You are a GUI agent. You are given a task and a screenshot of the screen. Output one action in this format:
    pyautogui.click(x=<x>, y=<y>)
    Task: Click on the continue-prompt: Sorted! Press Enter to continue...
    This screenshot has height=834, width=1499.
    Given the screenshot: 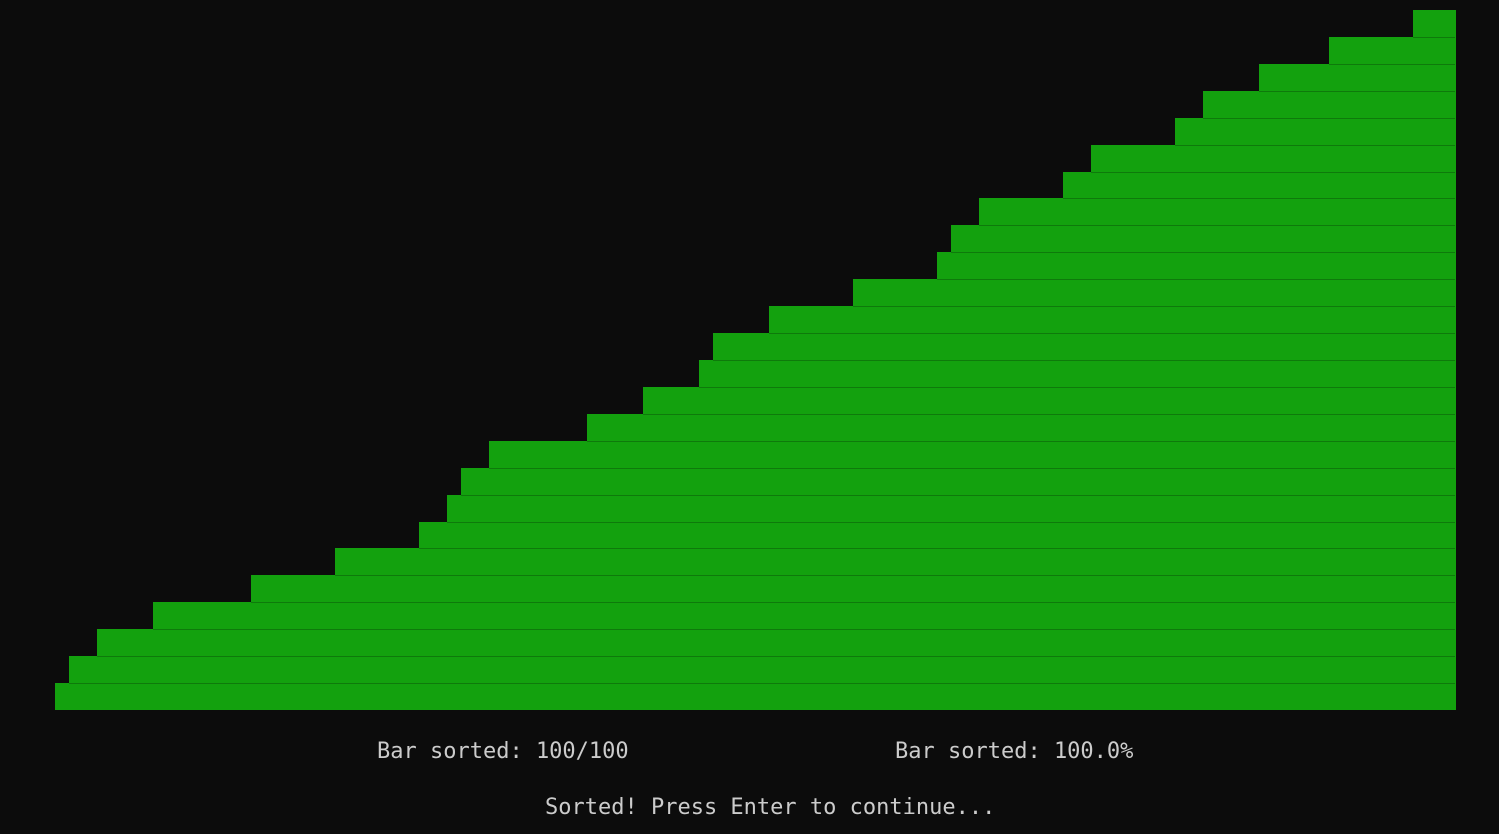 What is the action you would take?
    pyautogui.click(x=770, y=808)
    